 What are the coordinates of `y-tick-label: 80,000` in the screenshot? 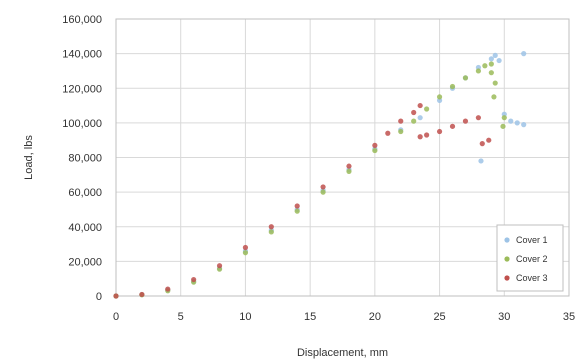 It's located at (85, 159).